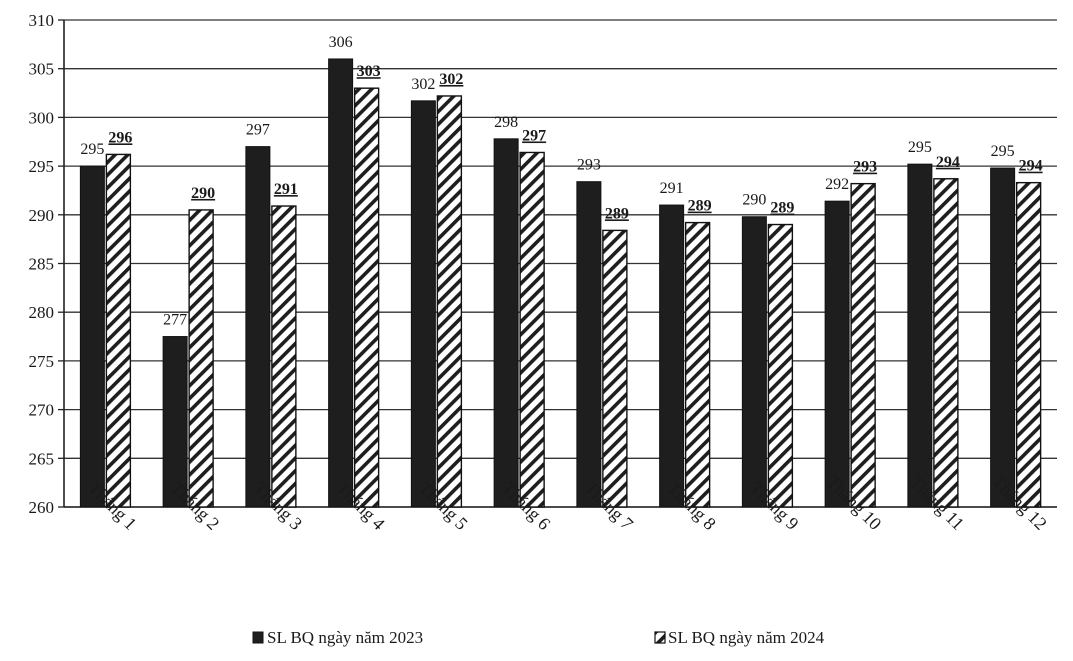 This screenshot has width=1073, height=661. Describe the element at coordinates (1031, 166) in the screenshot. I see `data-label-2024-12: 294` at that location.